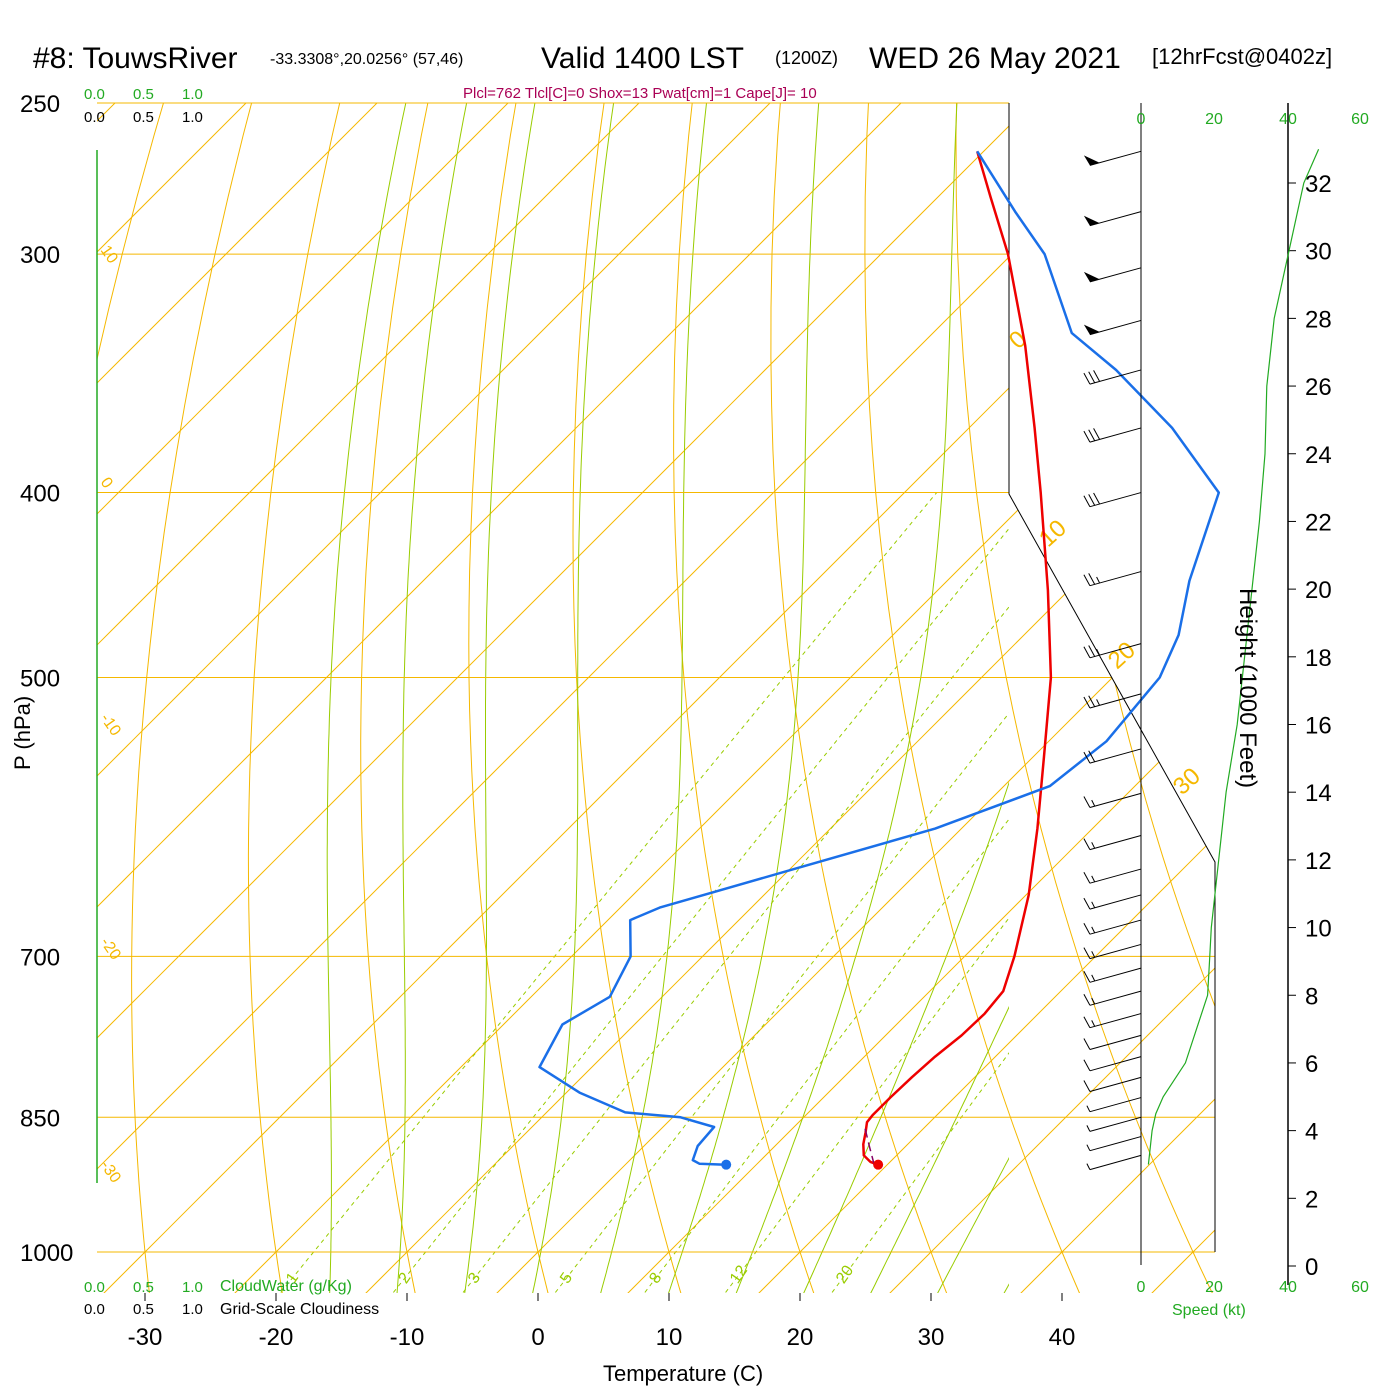  What do you see at coordinates (1141, 119) in the screenshot?
I see `speed-top-tick: 0` at bounding box center [1141, 119].